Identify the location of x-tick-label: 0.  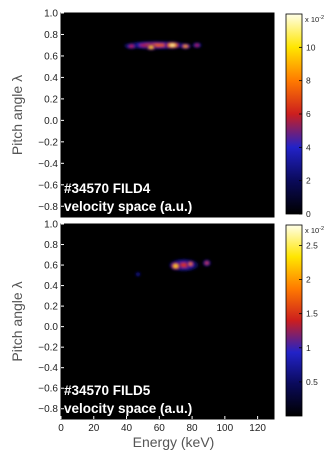
(61, 428).